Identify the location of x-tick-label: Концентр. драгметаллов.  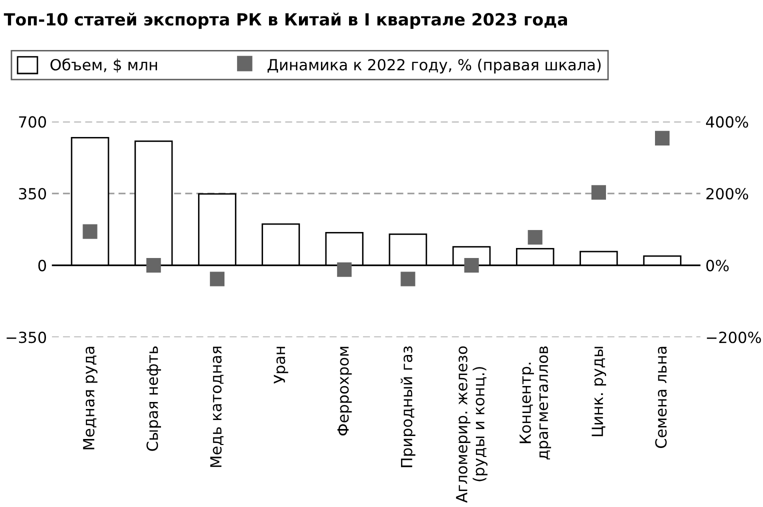
(536, 403).